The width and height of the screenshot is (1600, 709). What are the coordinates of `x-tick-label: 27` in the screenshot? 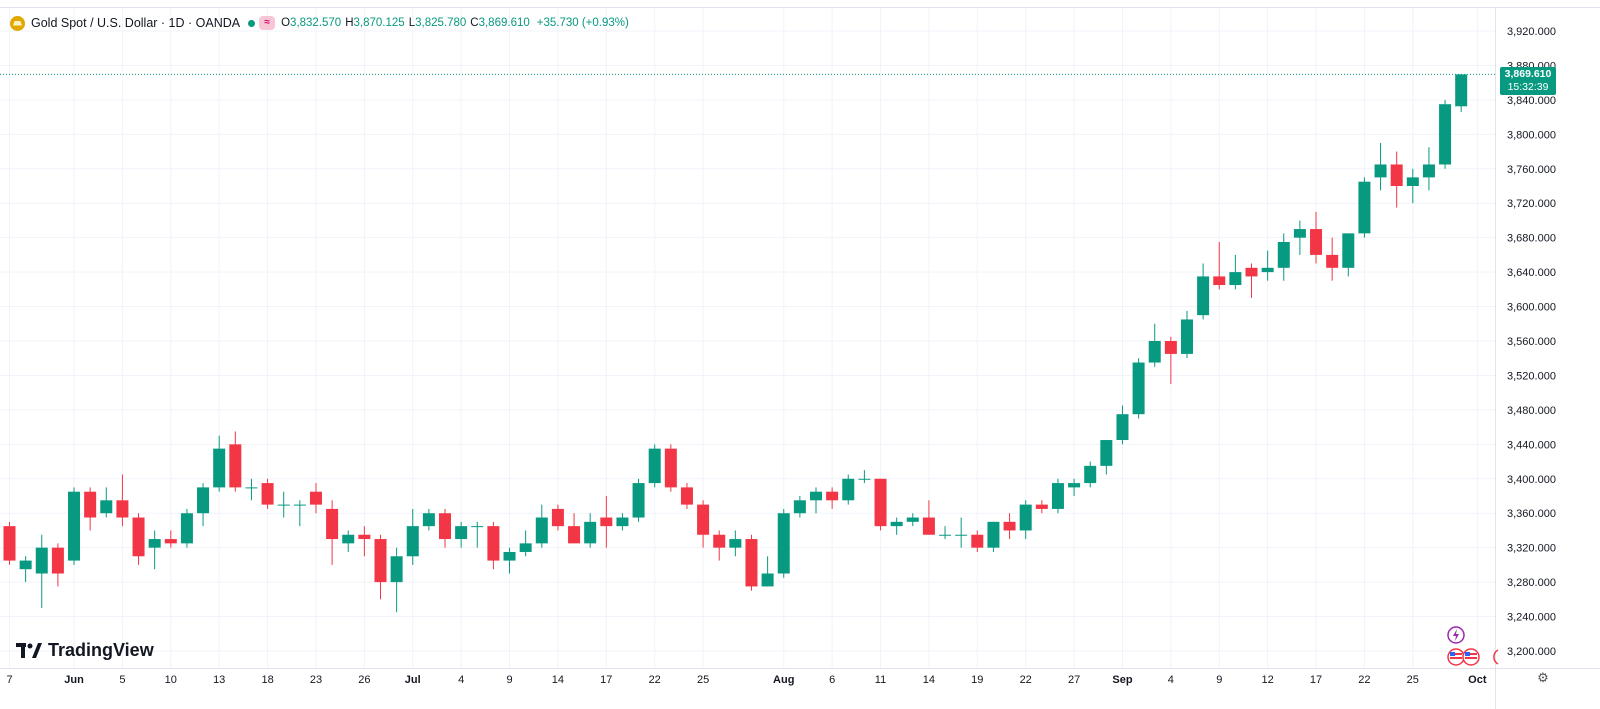 It's located at (1074, 680).